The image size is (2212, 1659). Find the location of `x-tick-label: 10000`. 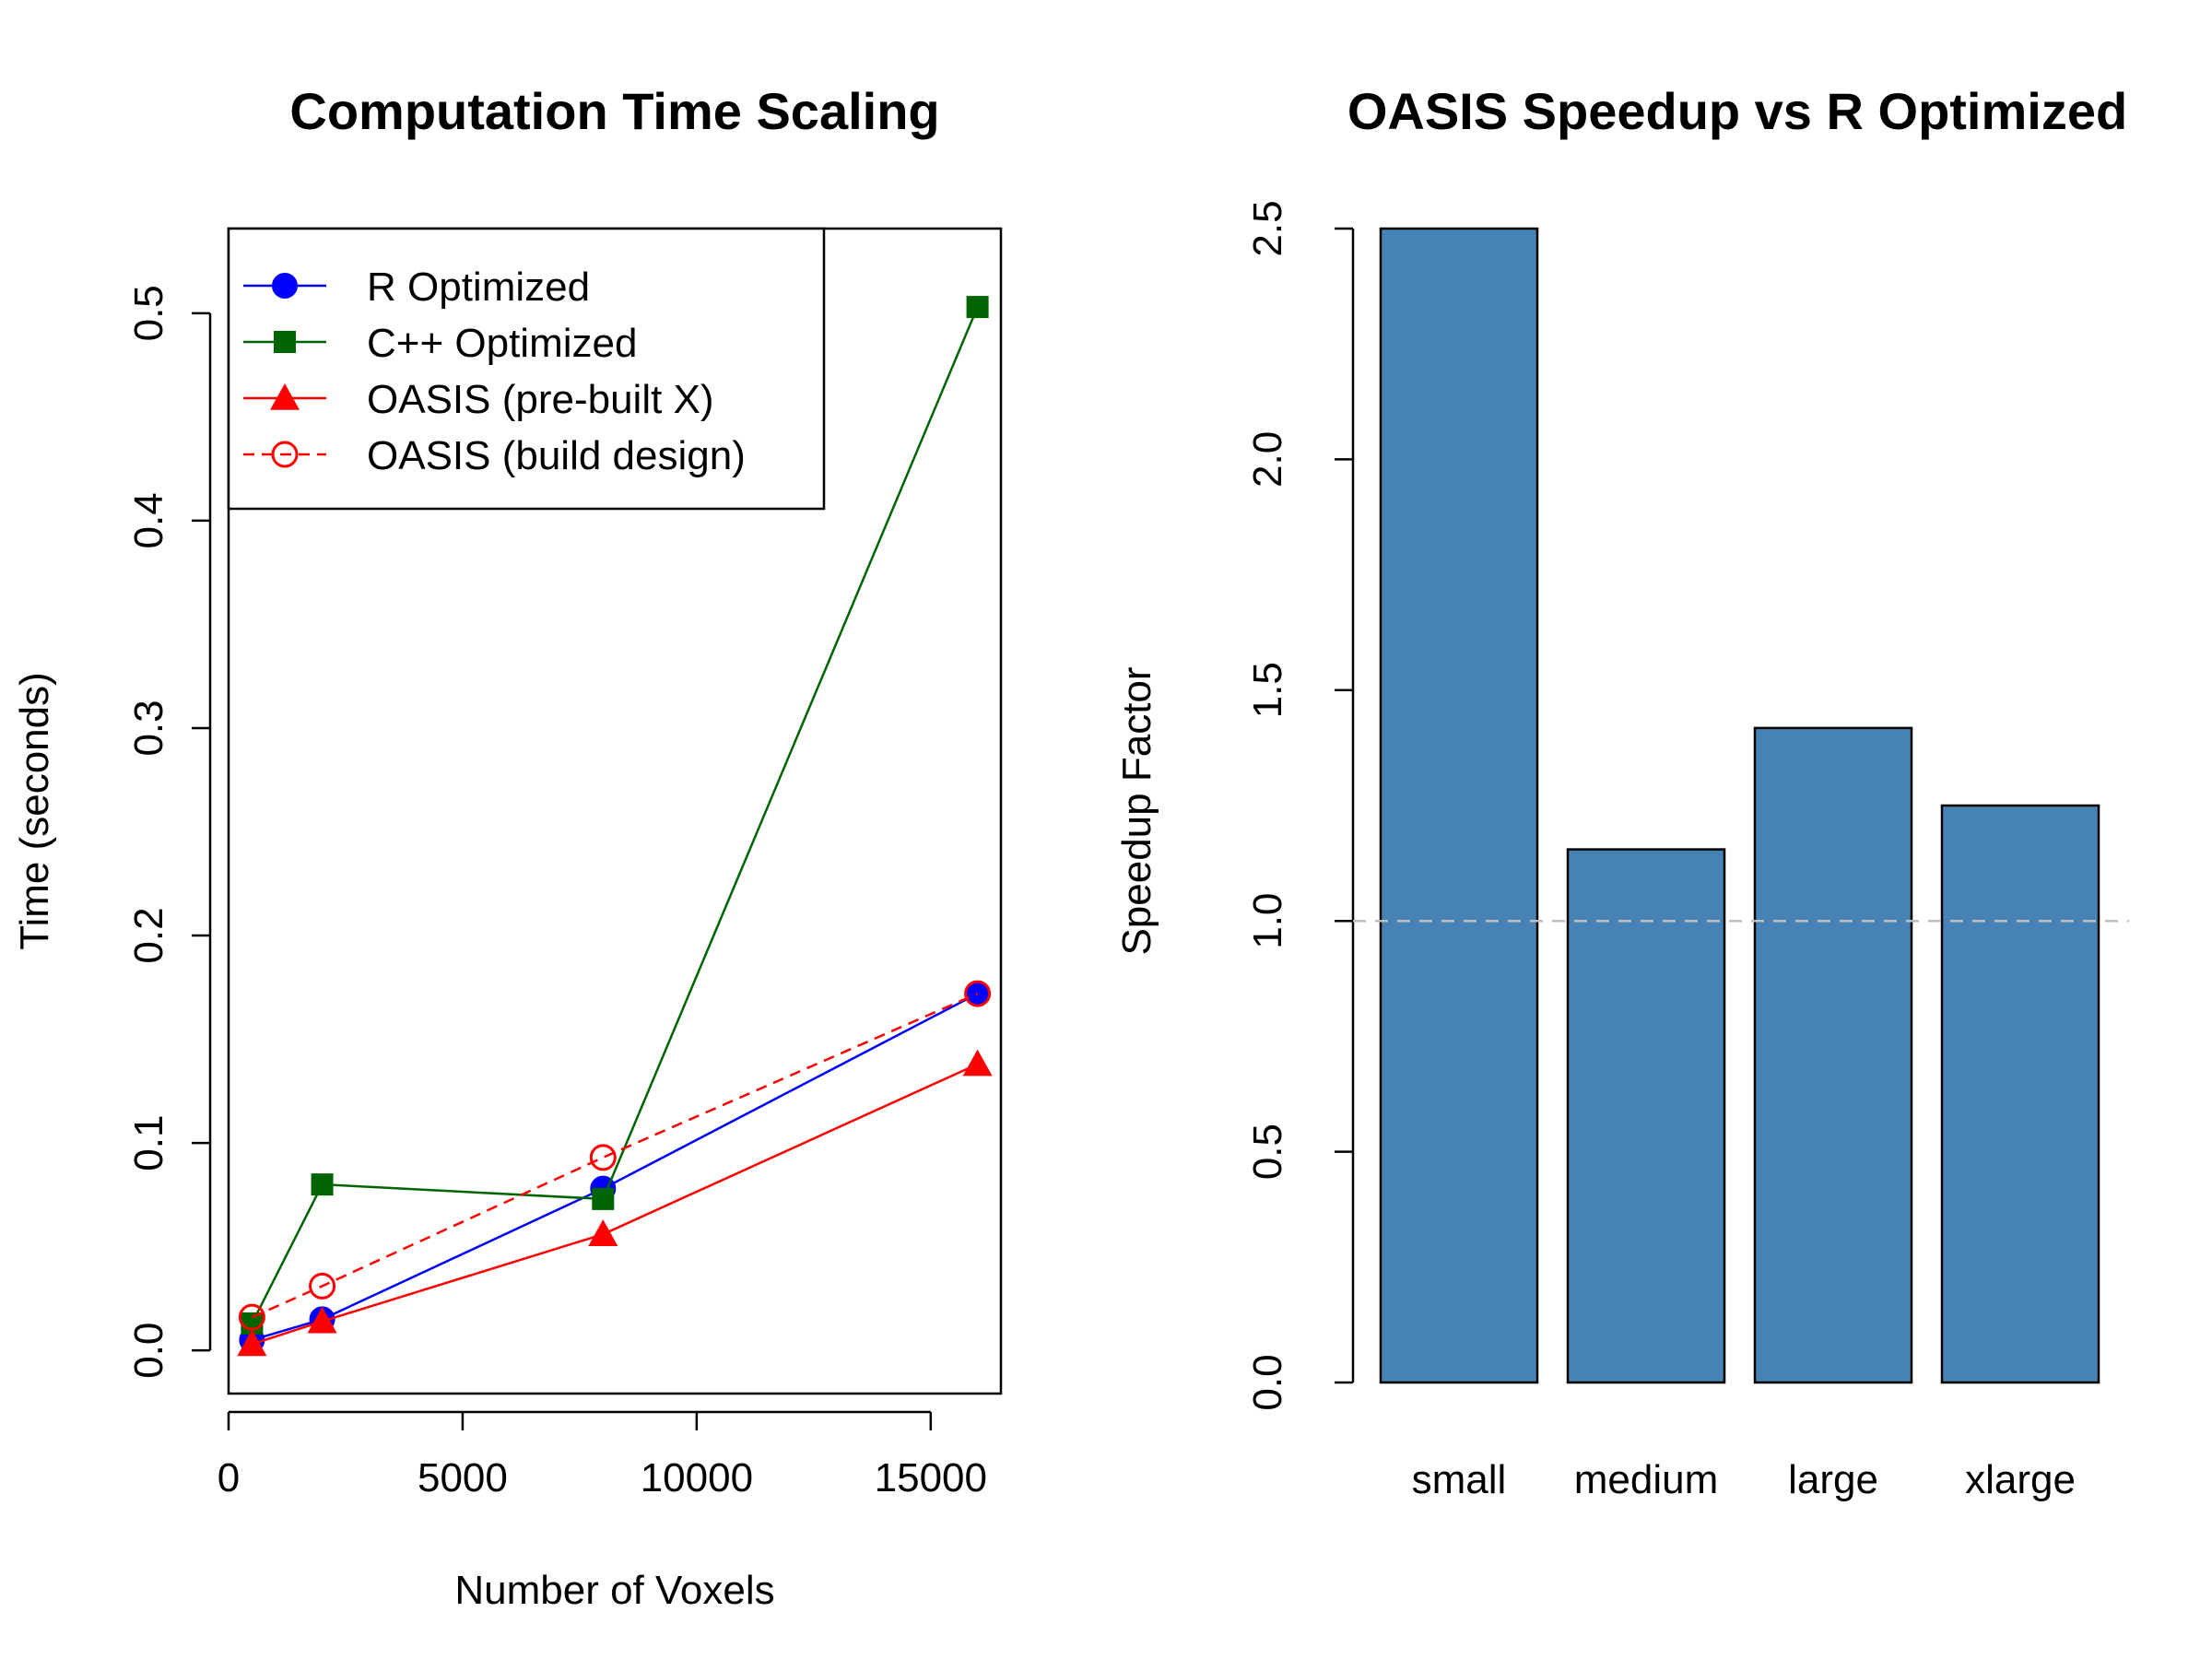

x-tick-label: 10000 is located at coordinates (697, 1477).